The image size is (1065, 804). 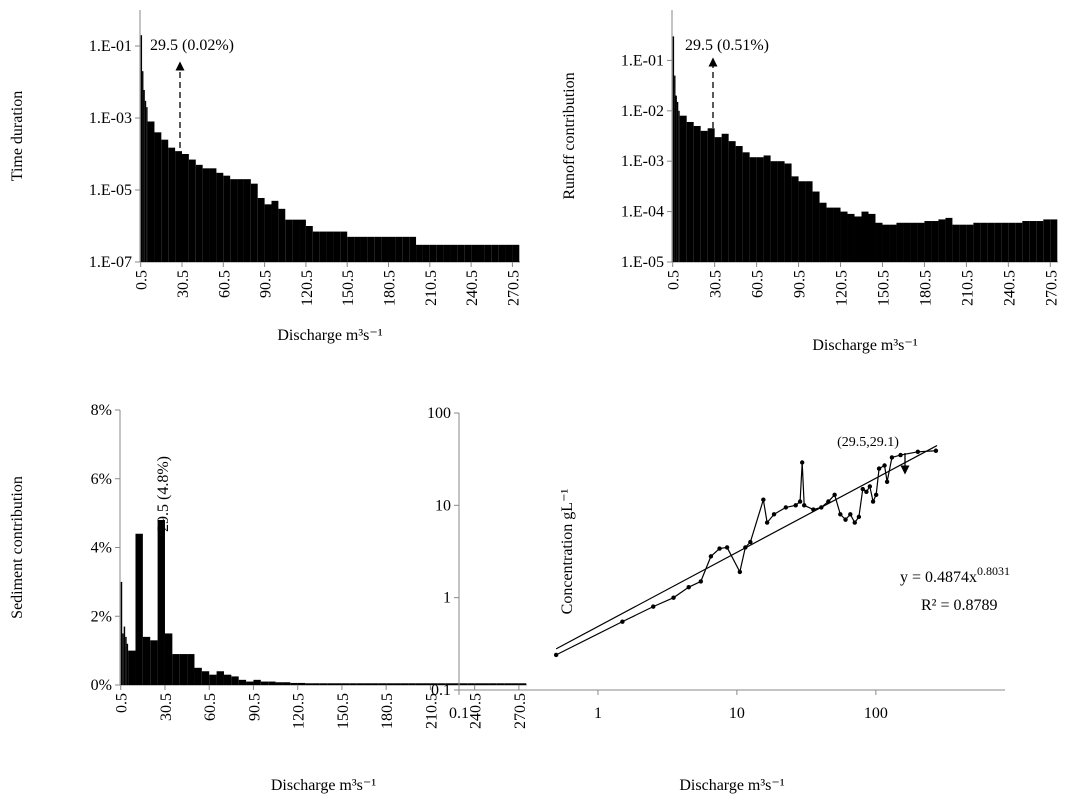 What do you see at coordinates (122, 703) in the screenshot?
I see `x-tick-label: 0.5` at bounding box center [122, 703].